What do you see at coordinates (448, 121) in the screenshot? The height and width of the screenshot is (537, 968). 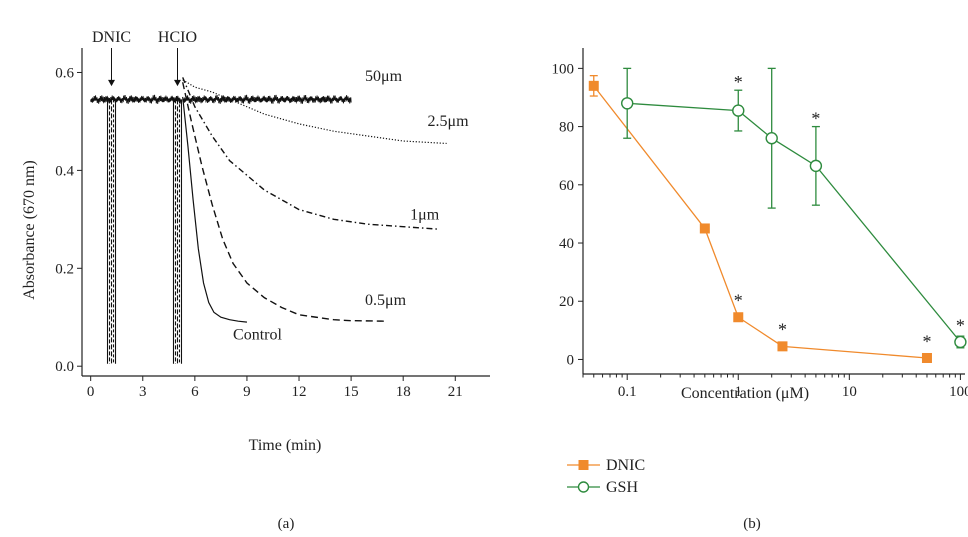 I see `series-2-5-m-label: 2.5μm` at bounding box center [448, 121].